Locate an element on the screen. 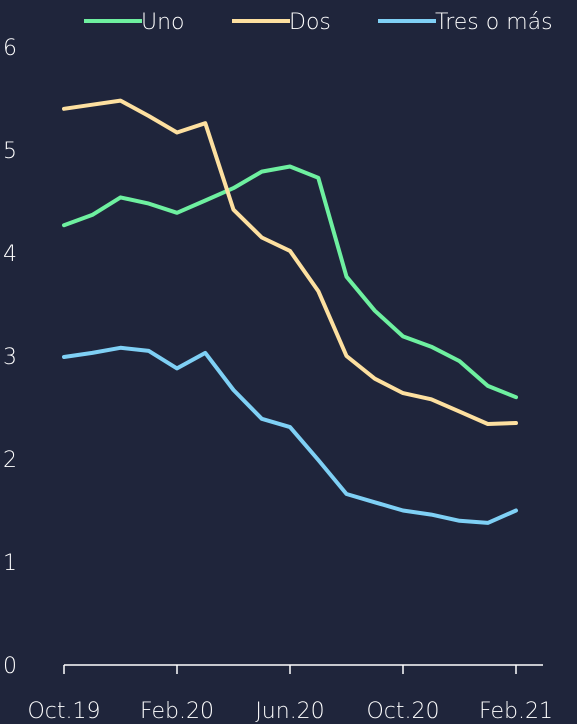 This screenshot has height=724, width=577. x-tick-label: Jun.20 is located at coordinates (289, 711).